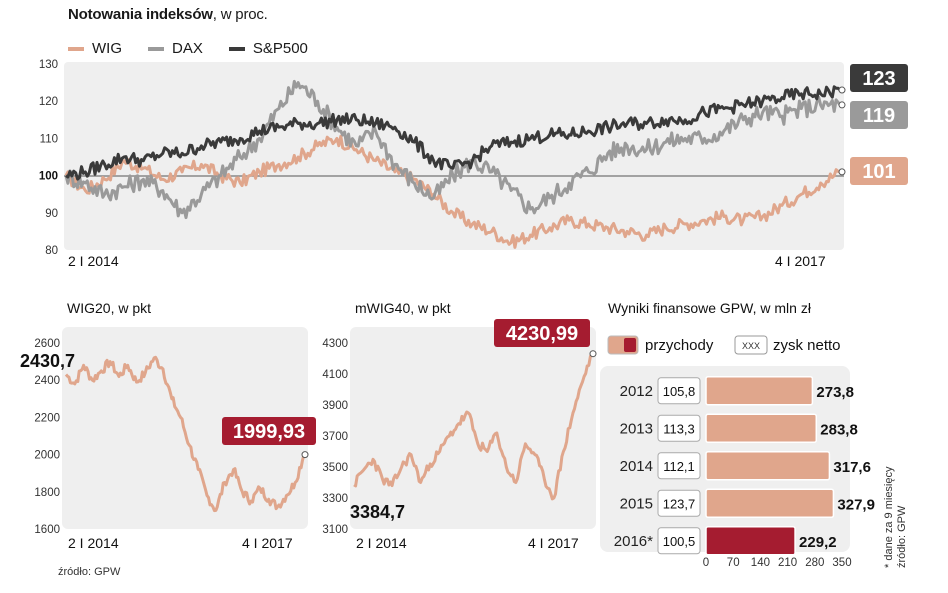 This screenshot has height=593, width=948. I want to click on gpw-legend-profit-box-text: XXX, so click(751, 346).